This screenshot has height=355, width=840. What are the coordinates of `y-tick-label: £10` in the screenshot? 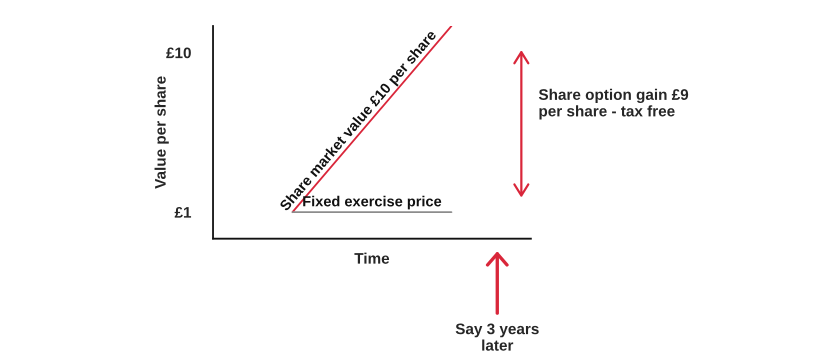 It's located at (178, 52).